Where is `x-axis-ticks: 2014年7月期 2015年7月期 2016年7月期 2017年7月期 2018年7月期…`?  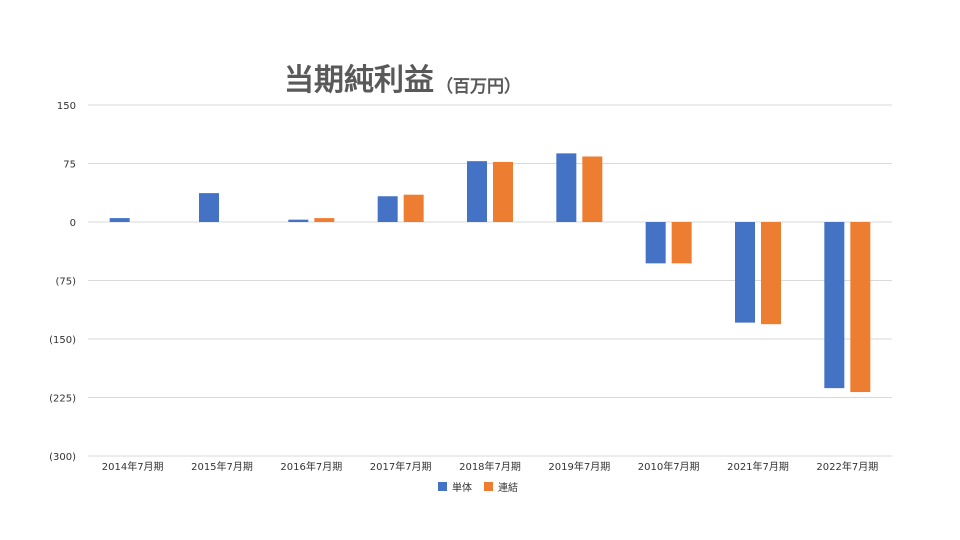
x-axis-ticks: 2014年7月期 2015年7月期 2016年7月期 2017年7月期 2018年7月期… is located at coordinates (490, 466).